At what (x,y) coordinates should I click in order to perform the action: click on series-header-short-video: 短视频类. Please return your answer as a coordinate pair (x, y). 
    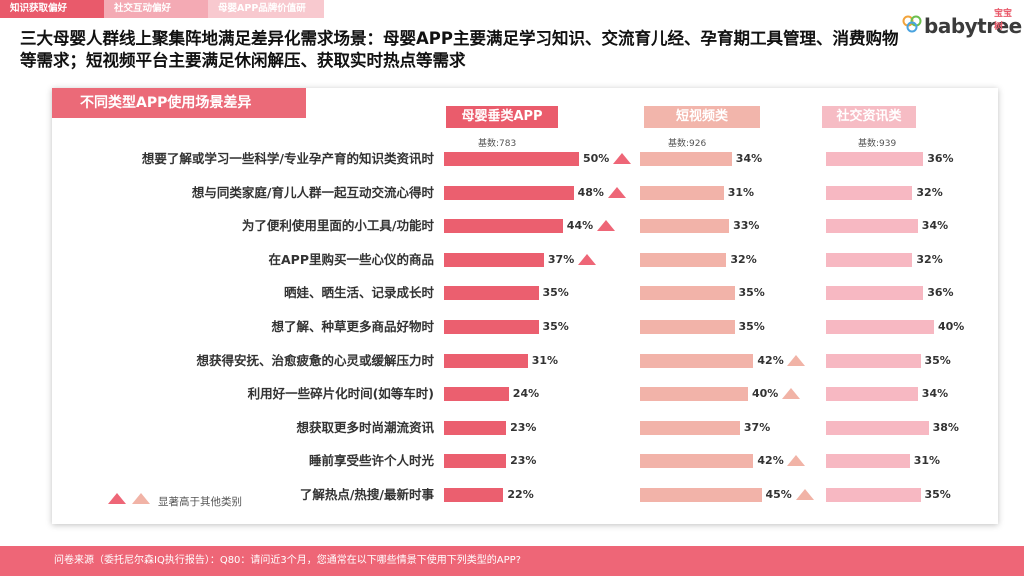
    Looking at the image, I should click on (702, 117).